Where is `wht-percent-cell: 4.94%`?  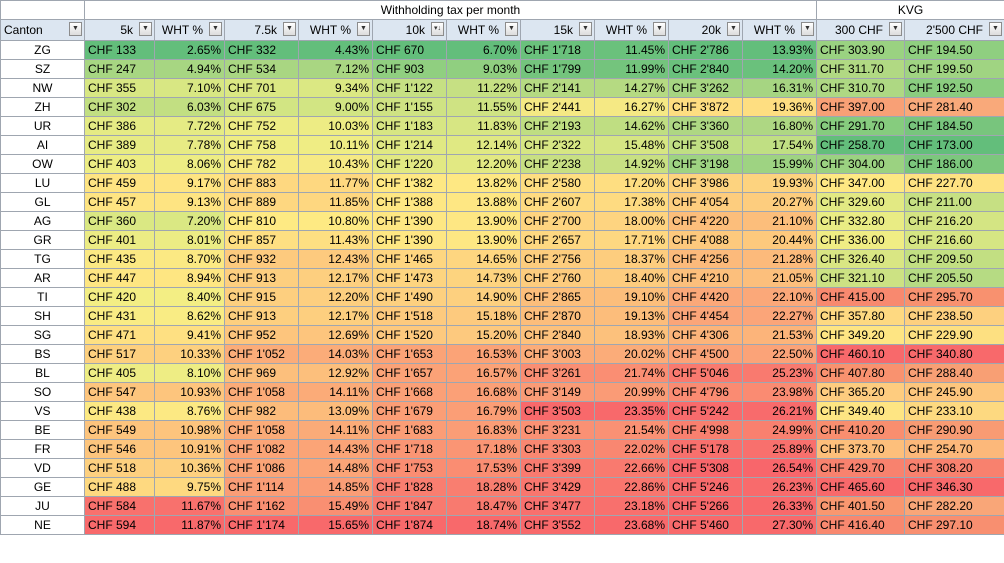 wht-percent-cell: 4.94% is located at coordinates (189, 69).